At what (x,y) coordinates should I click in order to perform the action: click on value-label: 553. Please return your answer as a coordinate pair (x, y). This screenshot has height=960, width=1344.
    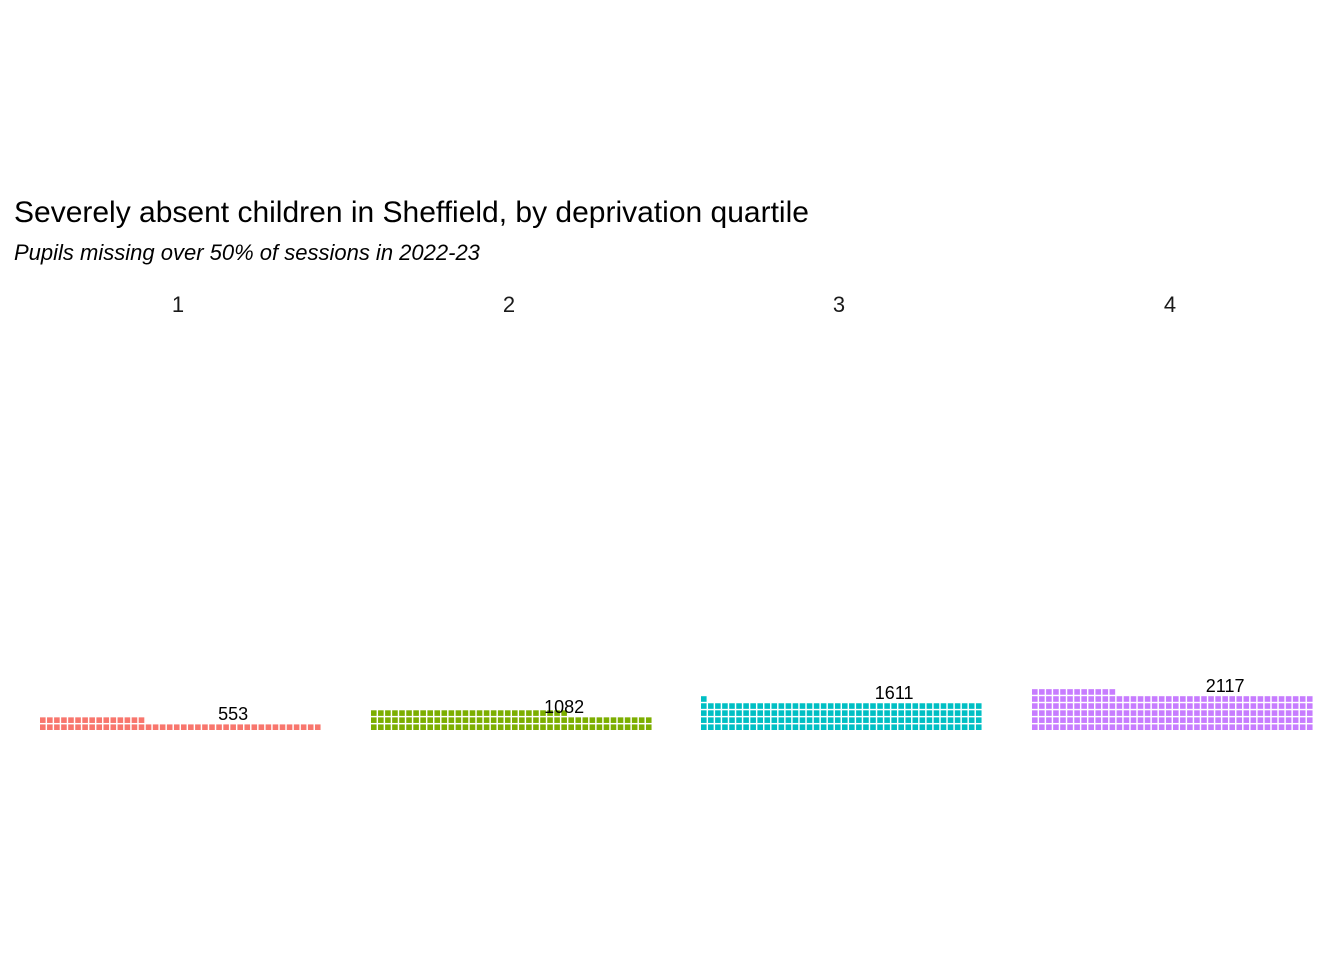
    Looking at the image, I should click on (233, 714).